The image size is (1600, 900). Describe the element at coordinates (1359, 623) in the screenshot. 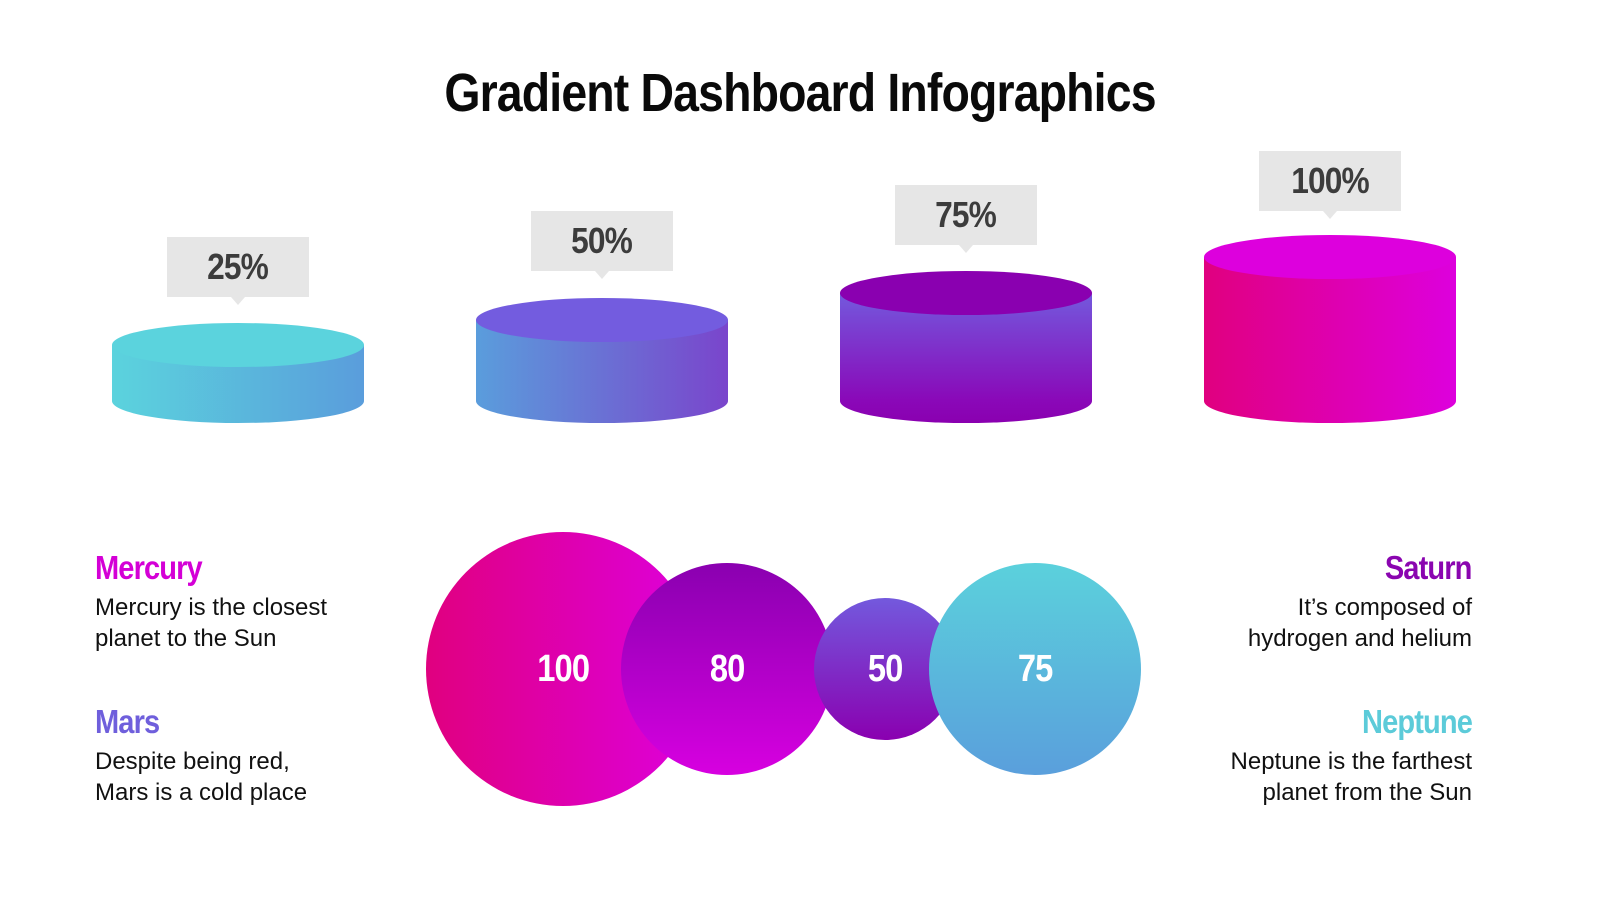

I see `info-text: It’s composed of hydrogen and helium` at that location.